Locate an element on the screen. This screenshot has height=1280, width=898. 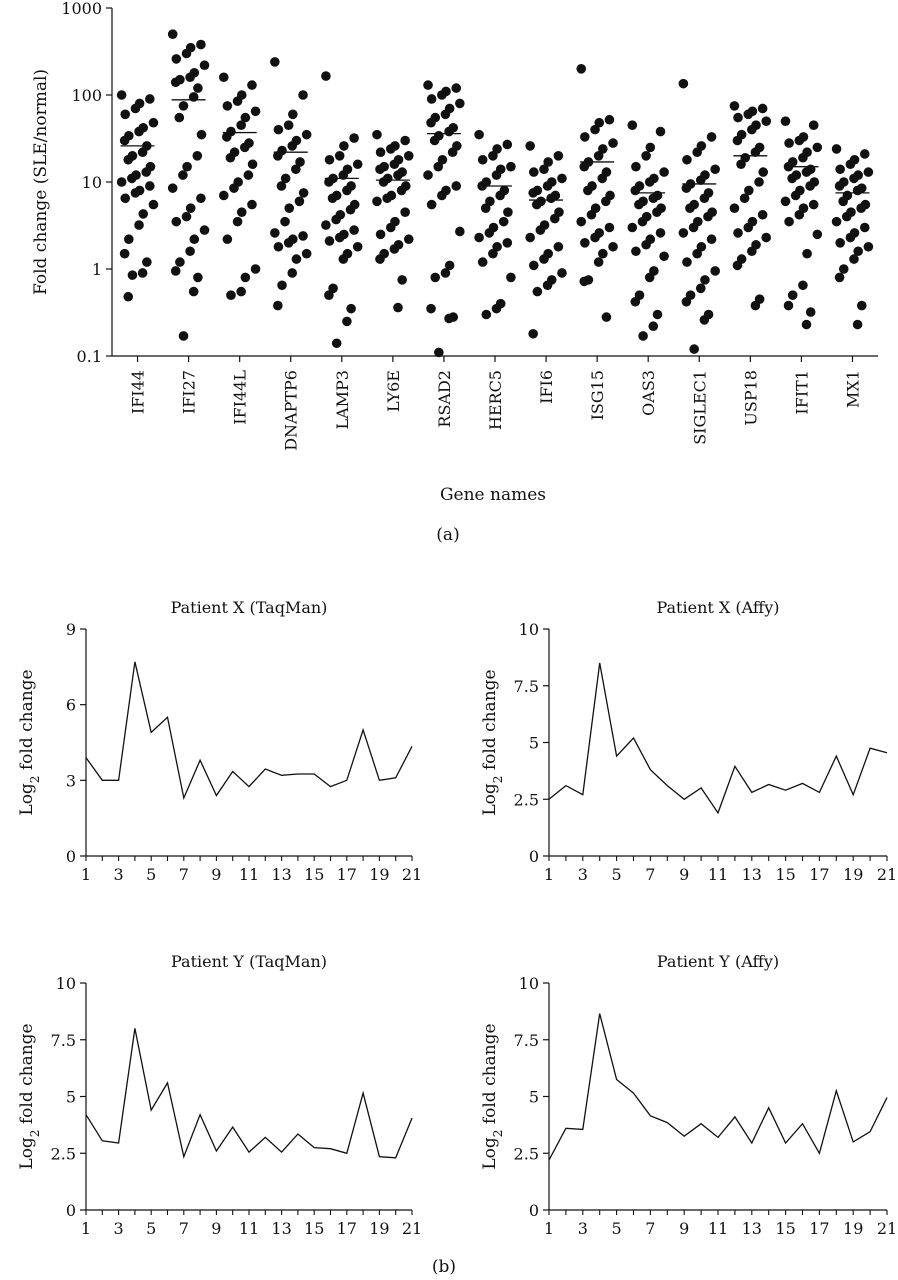
chart-title: Patient Y (Affy) is located at coordinates (718, 961).